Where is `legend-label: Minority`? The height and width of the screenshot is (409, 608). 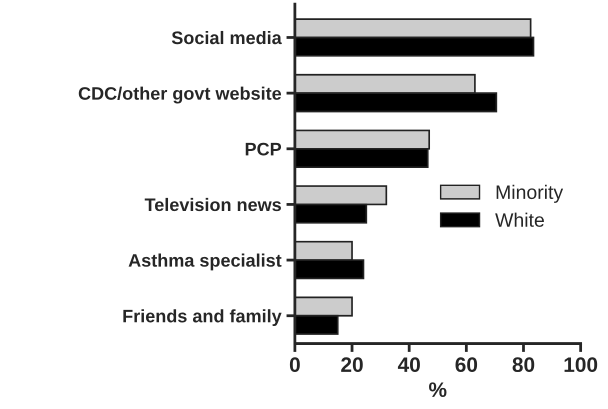 legend-label: Minority is located at coordinates (530, 193).